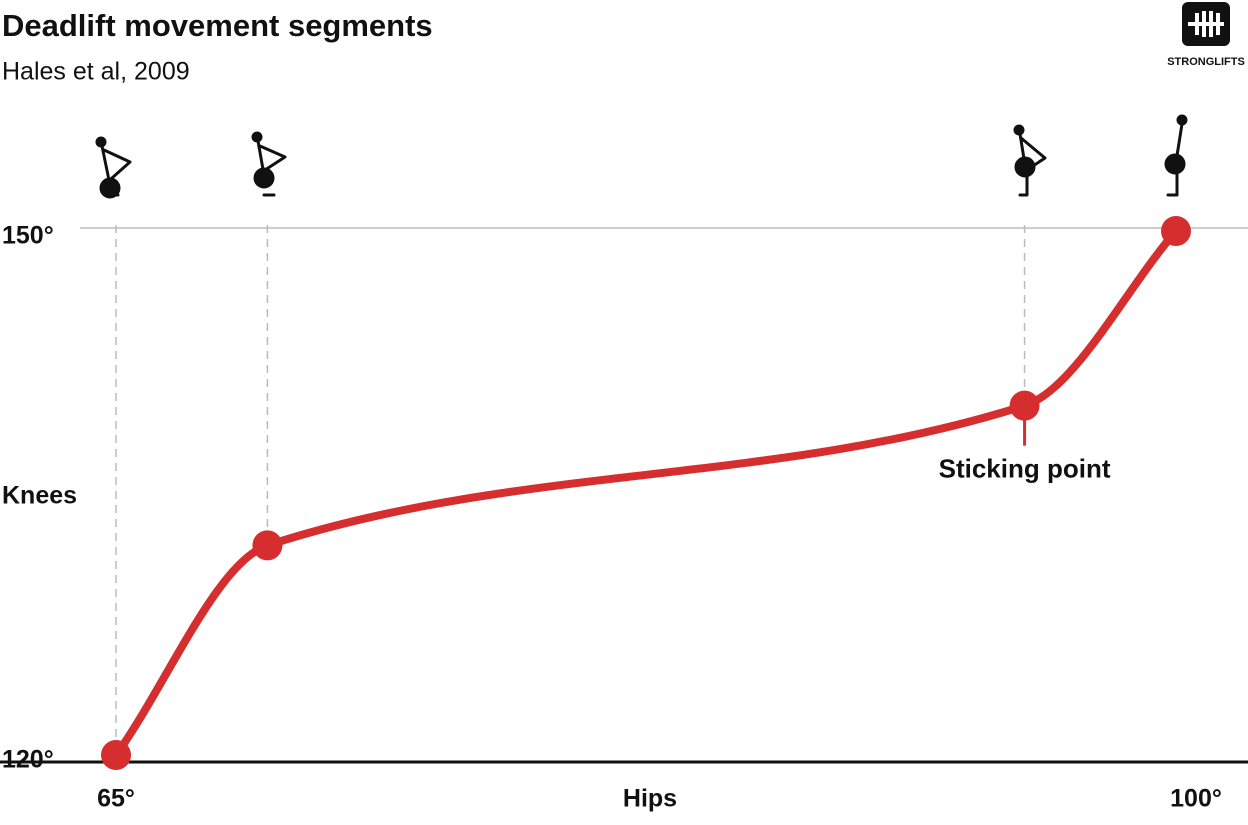 This screenshot has height=825, width=1248. I want to click on y-tick-label: 150°, so click(28, 236).